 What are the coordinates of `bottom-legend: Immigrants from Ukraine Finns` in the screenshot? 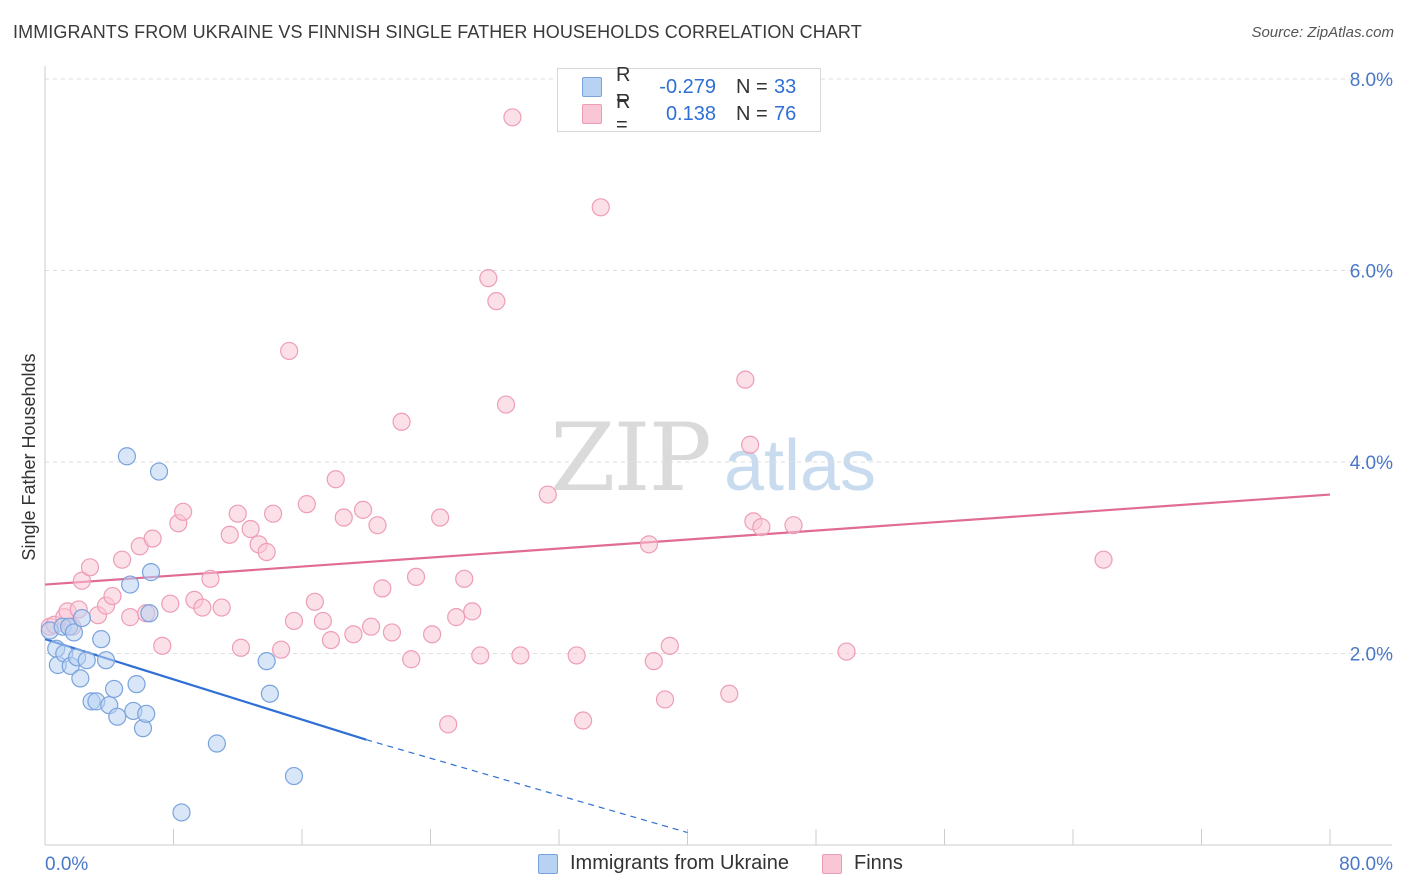 It's located at (703, 865).